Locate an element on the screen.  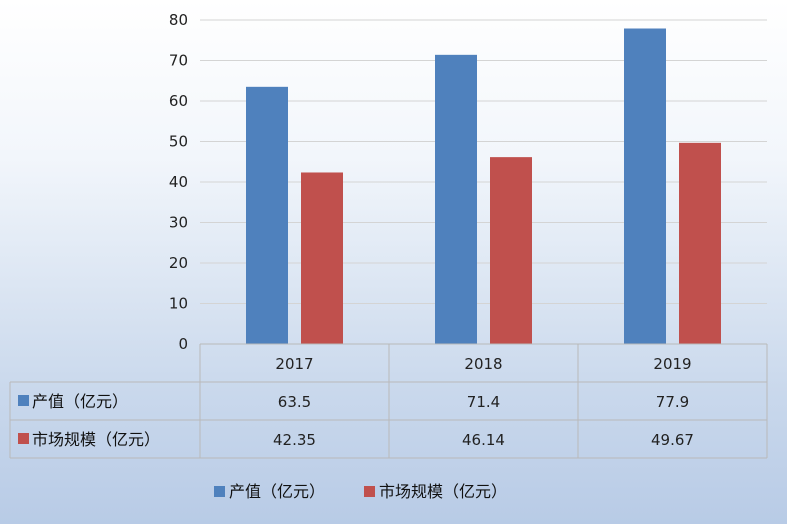
y-tick-label: 50 is located at coordinates (178, 142).